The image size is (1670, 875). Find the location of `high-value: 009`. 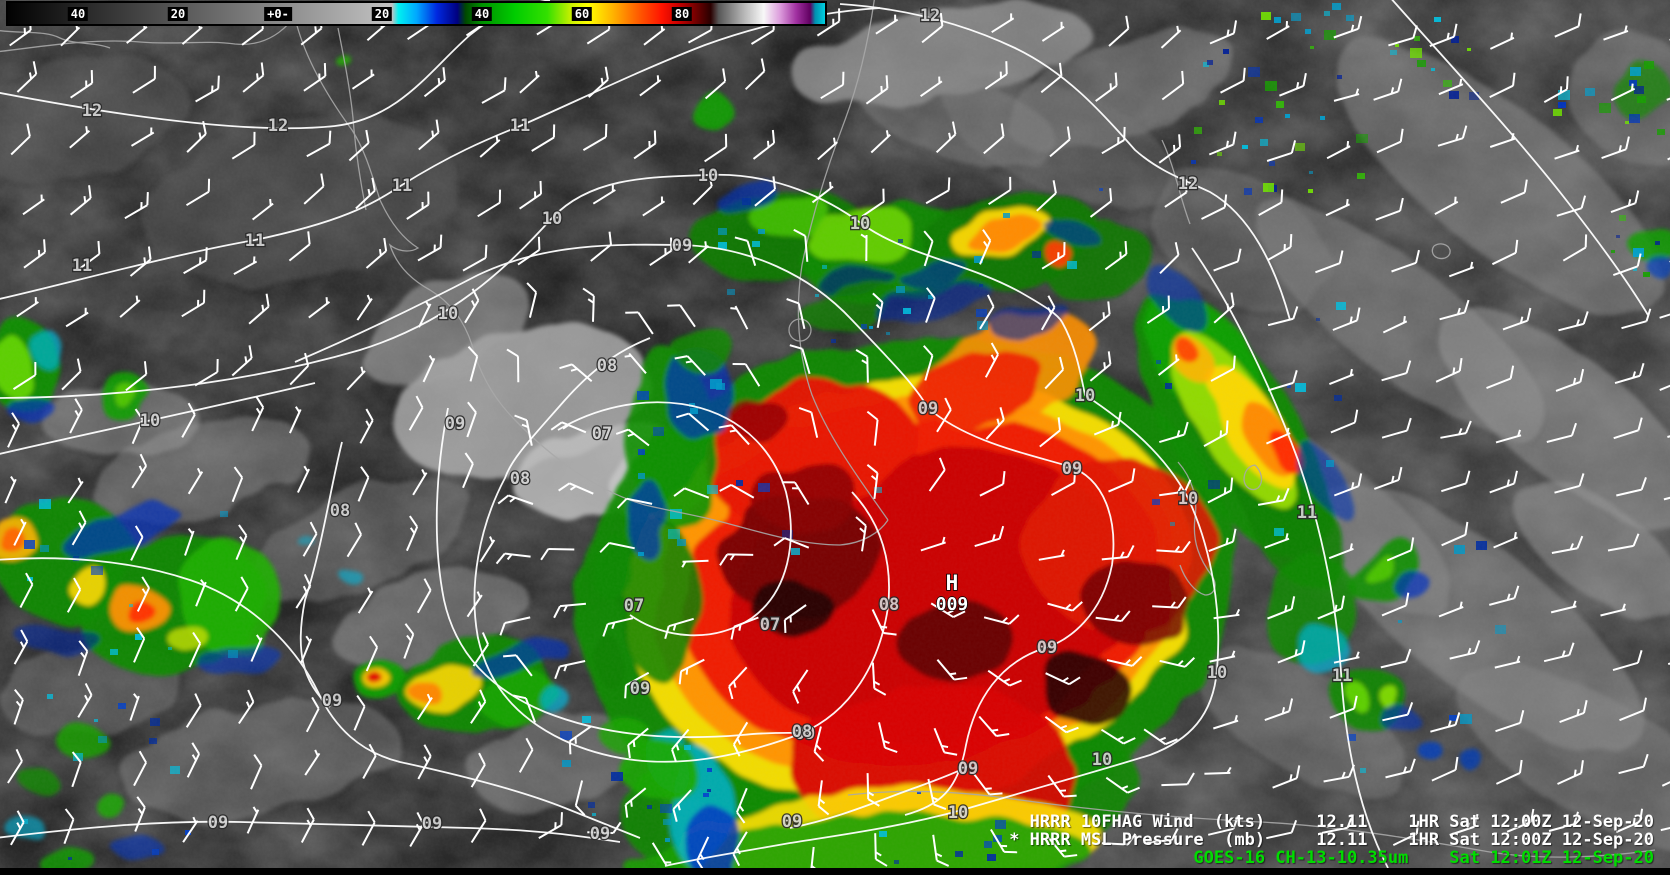

high-value: 009 is located at coordinates (952, 604).